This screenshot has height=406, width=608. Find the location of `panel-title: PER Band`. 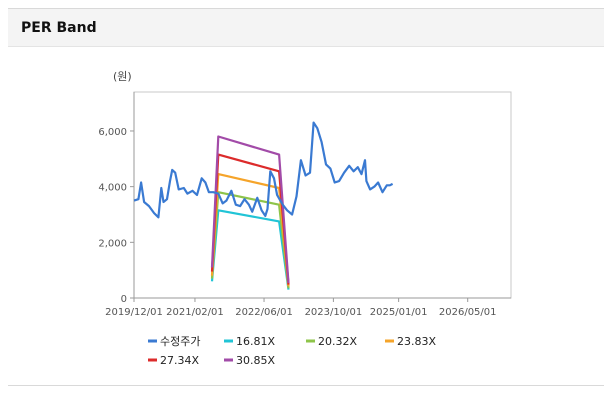

panel-title: PER Band is located at coordinates (59, 28).